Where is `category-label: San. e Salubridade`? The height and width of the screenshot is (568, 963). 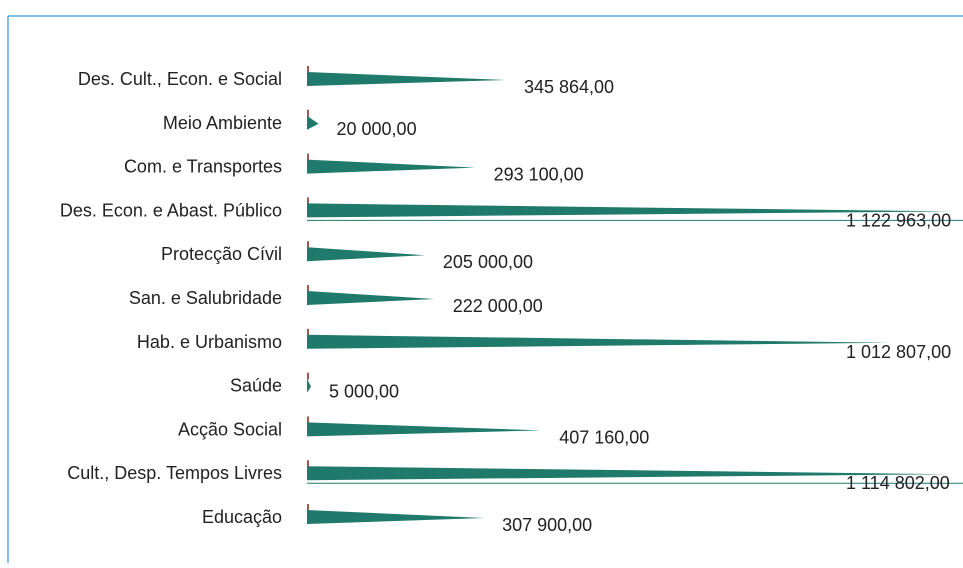
category-label: San. e Salubridade is located at coordinates (205, 298).